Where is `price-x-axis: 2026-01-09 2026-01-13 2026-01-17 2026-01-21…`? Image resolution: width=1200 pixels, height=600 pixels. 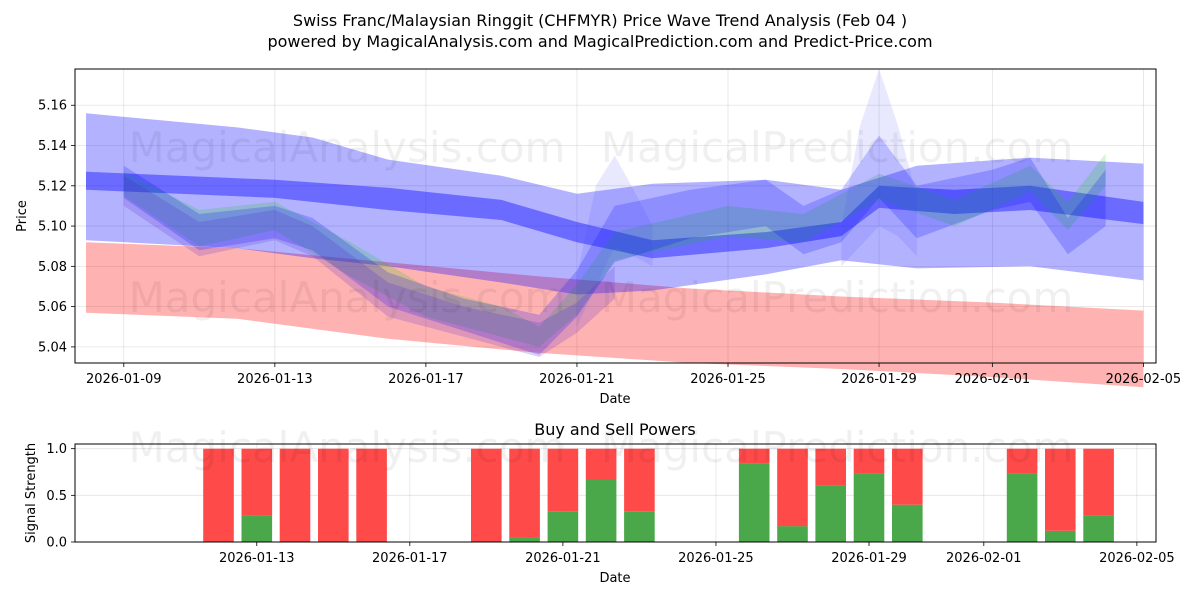 price-x-axis: 2026-01-09 2026-01-13 2026-01-17 2026-01-21… is located at coordinates (633, 375).